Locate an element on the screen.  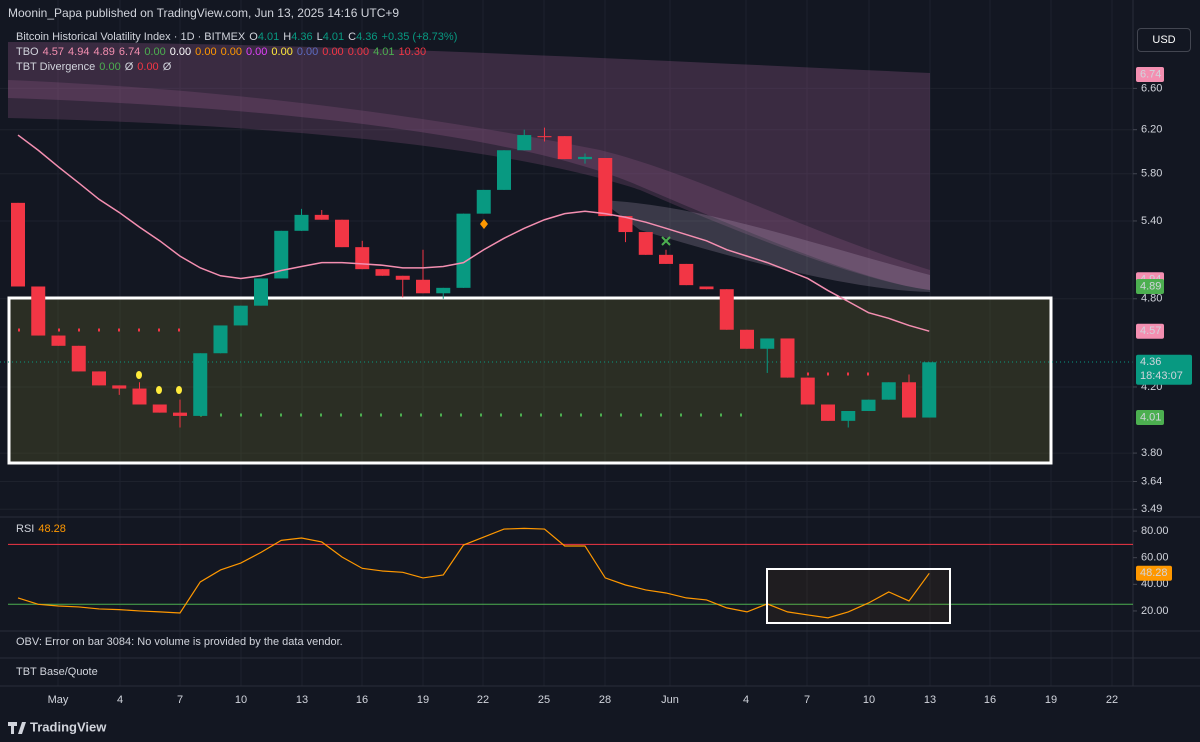
currency-button: USD is located at coordinates (1164, 40).